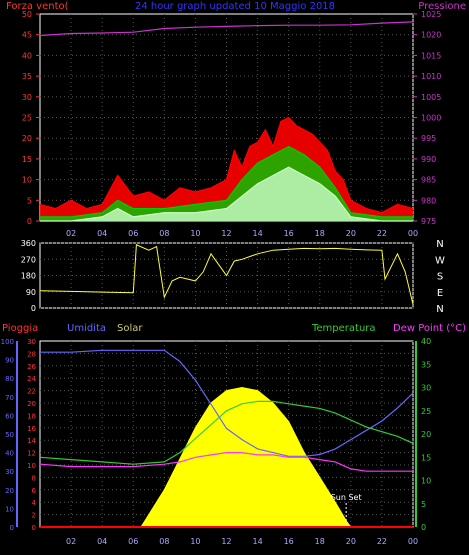 The width and height of the screenshot is (469, 555). What do you see at coordinates (9, 361) in the screenshot?
I see `panel3-humidity-tick-label: 90` at bounding box center [9, 361].